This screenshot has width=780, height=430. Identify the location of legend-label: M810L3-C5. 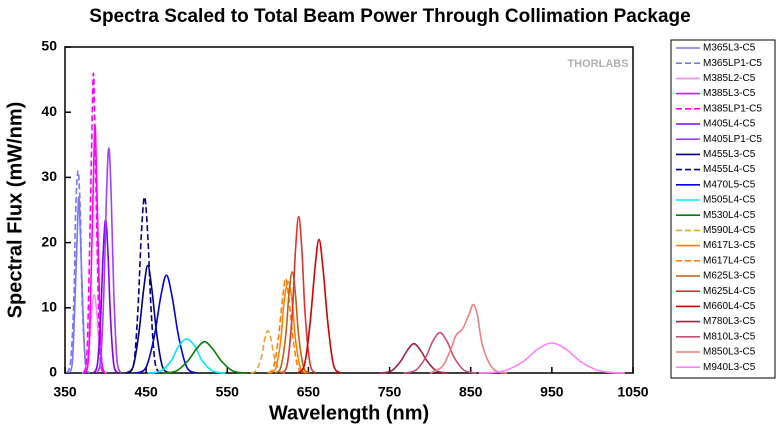
(729, 336).